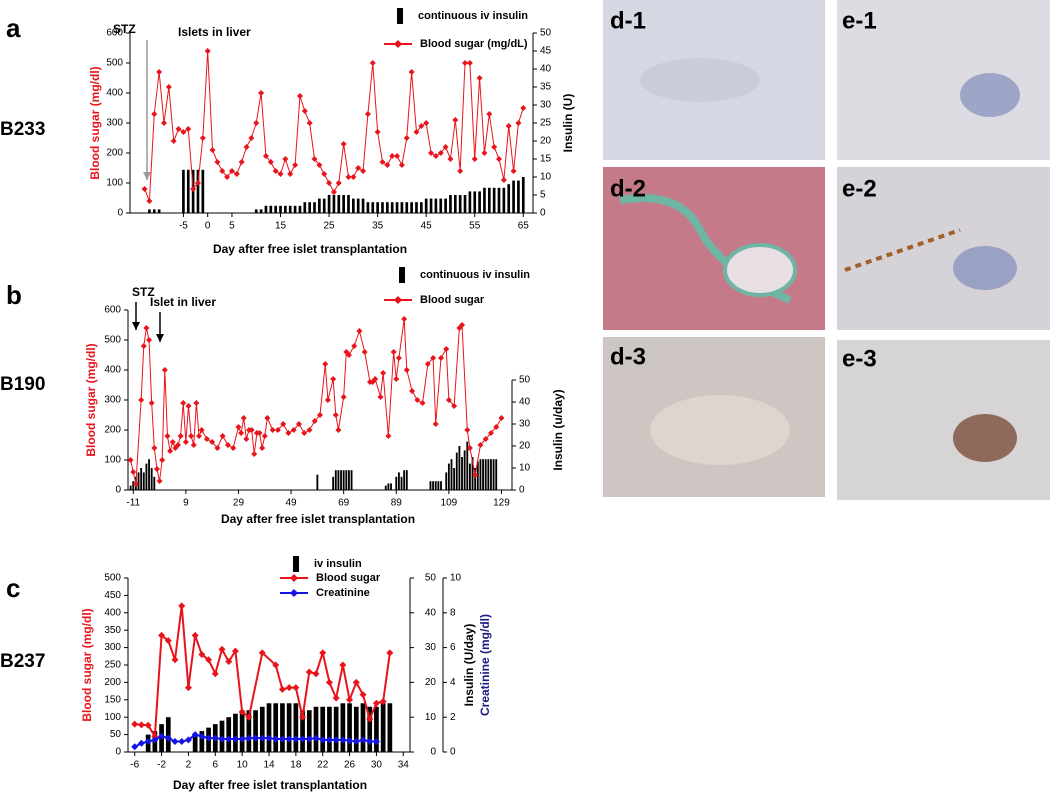 The image size is (1050, 793). What do you see at coordinates (943, 248) in the screenshot?
I see `micrograph` at bounding box center [943, 248].